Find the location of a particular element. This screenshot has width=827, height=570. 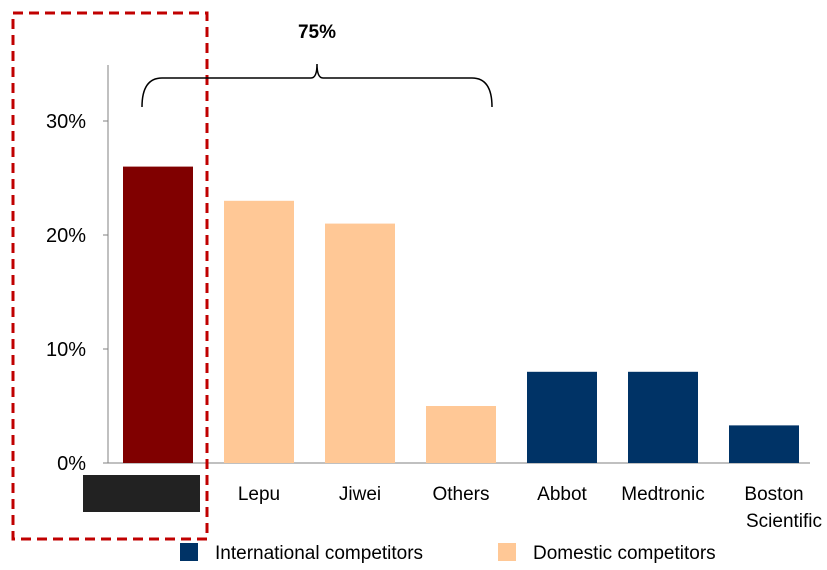

x-category-label: Abbot is located at coordinates (562, 494).